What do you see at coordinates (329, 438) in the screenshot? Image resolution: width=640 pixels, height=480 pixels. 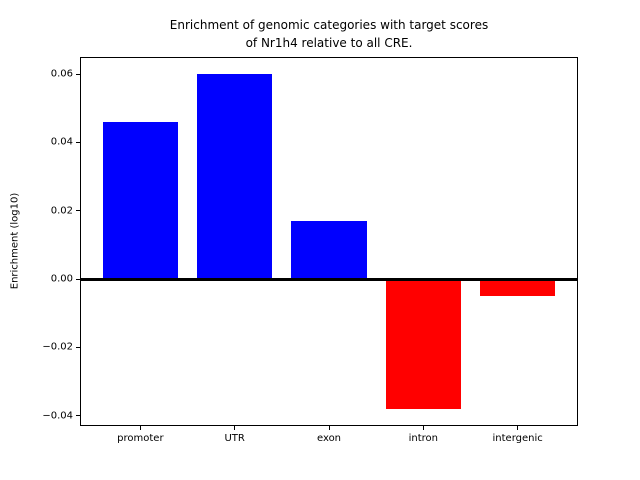 I see `x-tick-label-exon: exon` at bounding box center [329, 438].